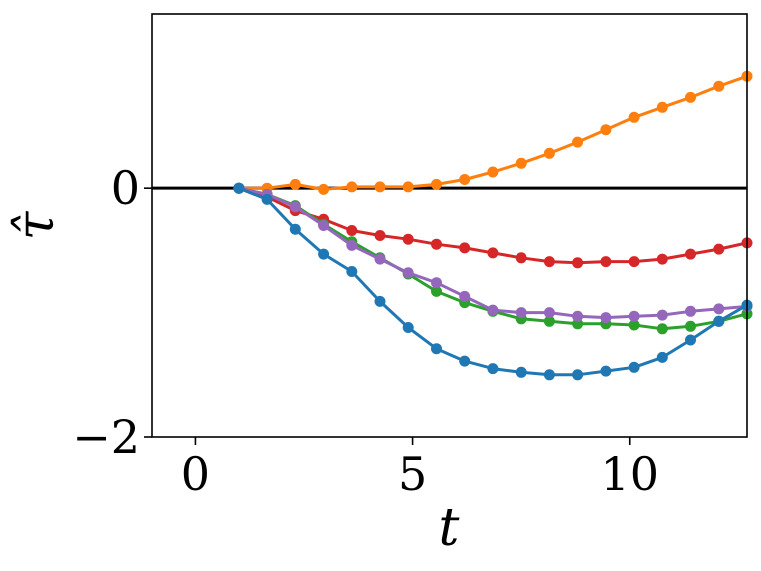 This screenshot has height=571, width=761. Describe the element at coordinates (629, 474) in the screenshot. I see `x-tick-label: 10` at that location.